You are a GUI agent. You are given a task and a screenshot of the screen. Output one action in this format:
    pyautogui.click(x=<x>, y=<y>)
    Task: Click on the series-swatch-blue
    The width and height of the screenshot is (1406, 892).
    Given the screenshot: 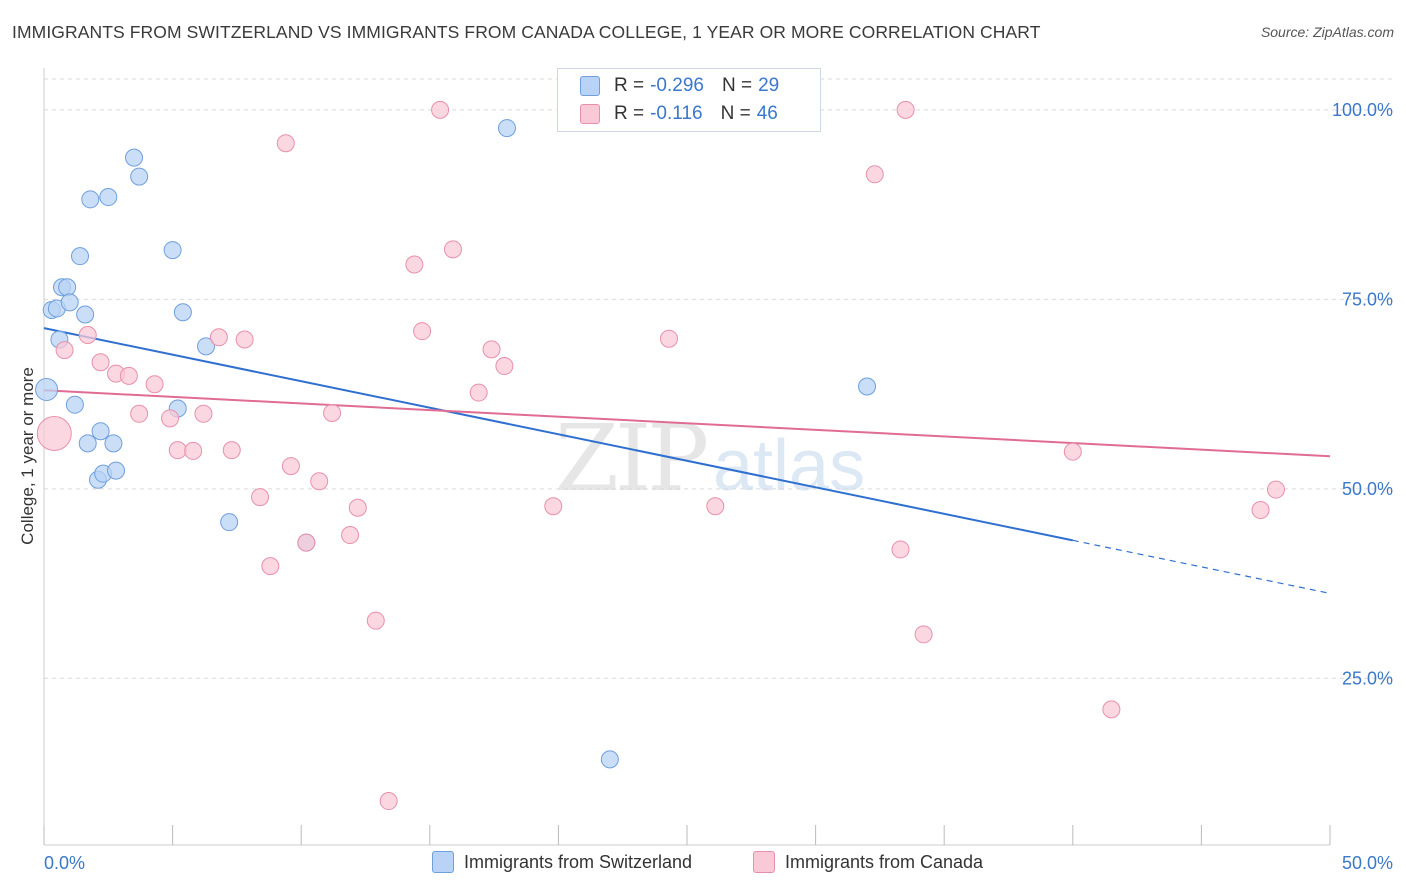 What is the action you would take?
    pyautogui.click(x=443, y=862)
    